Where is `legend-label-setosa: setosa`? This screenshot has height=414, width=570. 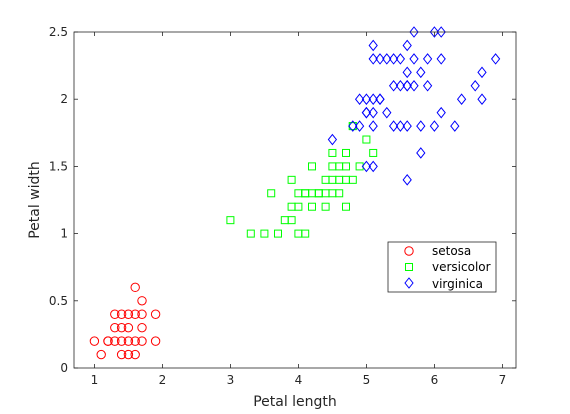
legend-label-setosa: setosa is located at coordinates (451, 251).